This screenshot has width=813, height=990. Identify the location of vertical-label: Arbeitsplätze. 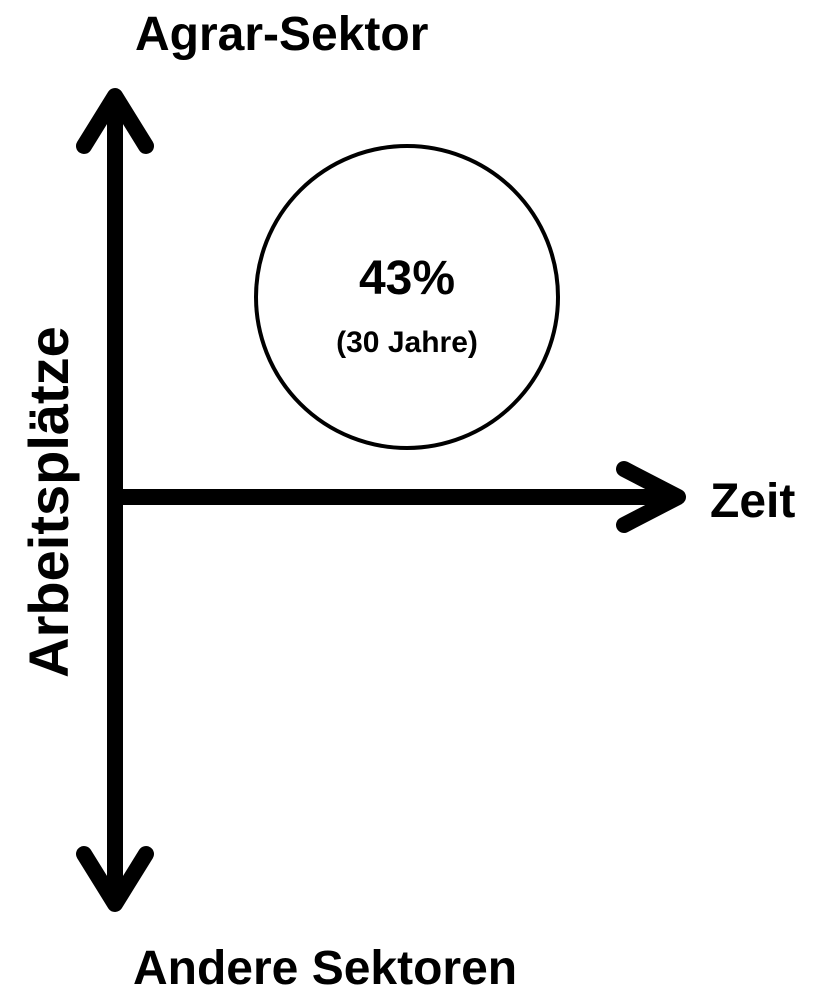
(48, 502).